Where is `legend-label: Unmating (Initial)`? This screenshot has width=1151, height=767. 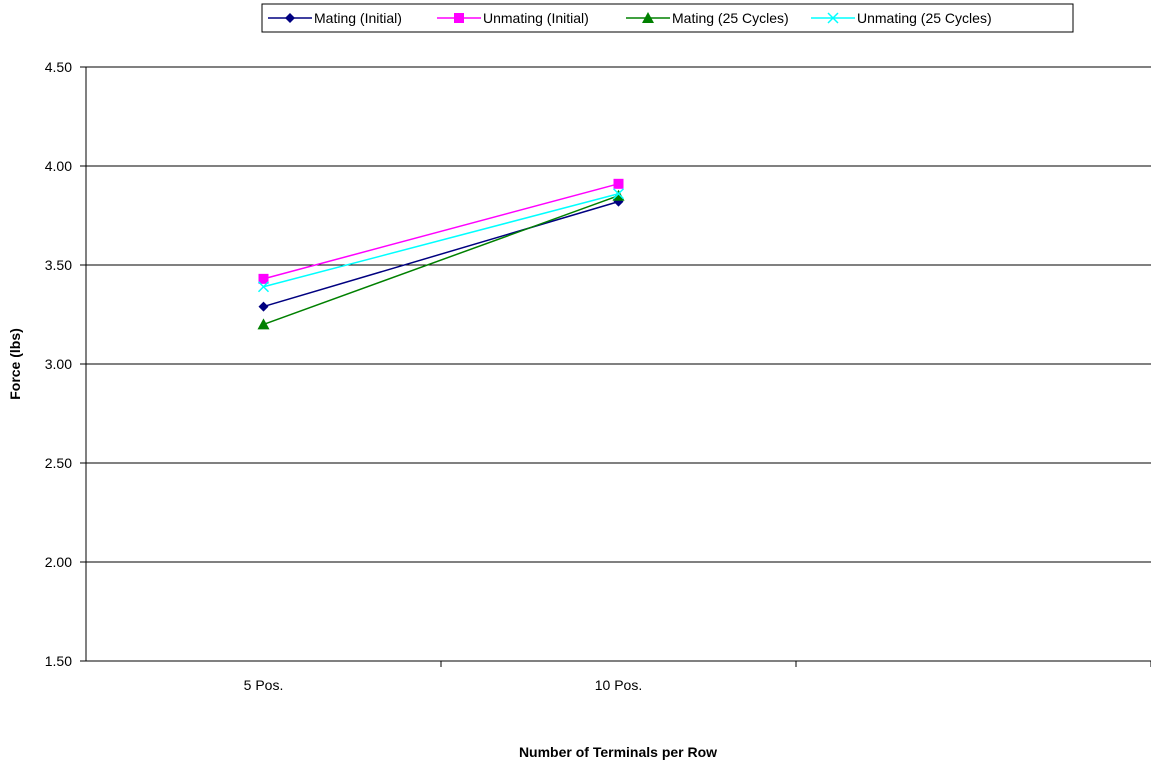
legend-label: Unmating (Initial) is located at coordinates (536, 18).